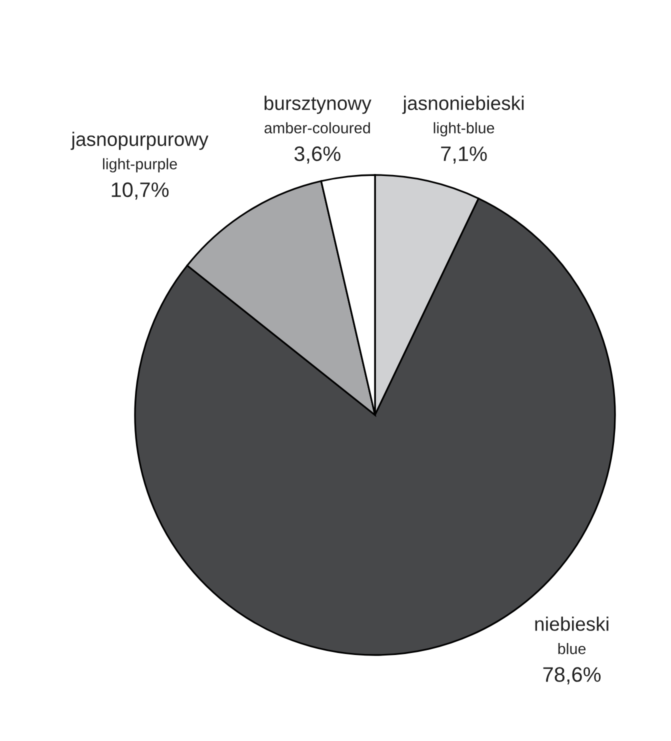 This screenshot has width=671, height=741. What do you see at coordinates (463, 116) in the screenshot?
I see `slice-label: jasnoniebieski light-blue` at bounding box center [463, 116].